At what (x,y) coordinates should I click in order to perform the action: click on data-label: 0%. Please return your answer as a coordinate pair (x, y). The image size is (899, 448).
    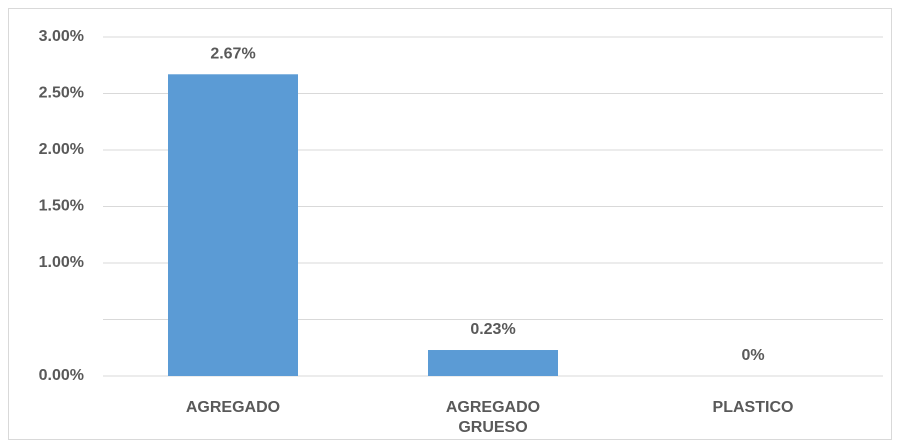
    Looking at the image, I should click on (752, 355).